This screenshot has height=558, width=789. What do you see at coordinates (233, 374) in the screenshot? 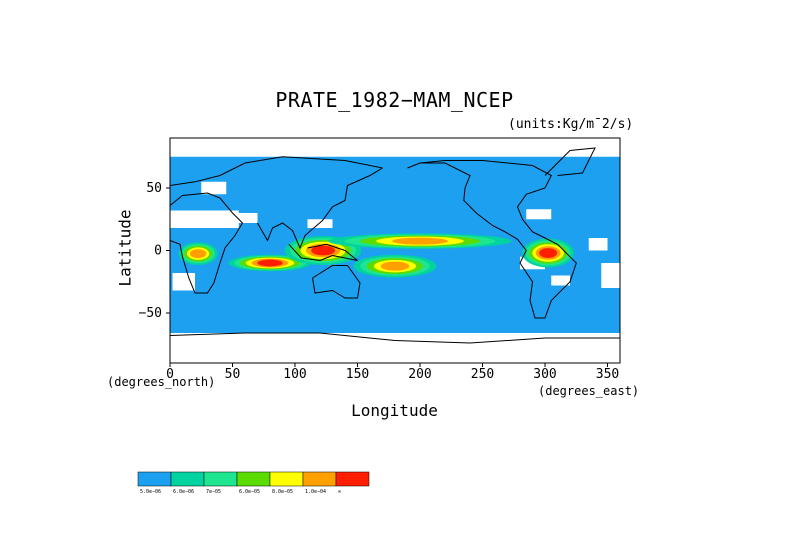
I see `x-tick-label: 50` at bounding box center [233, 374].